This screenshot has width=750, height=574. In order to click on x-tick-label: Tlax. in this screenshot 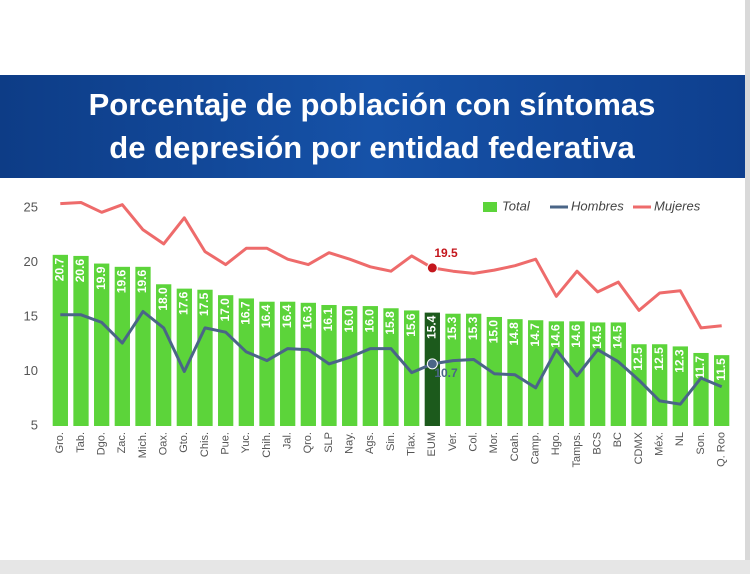, I will do `click(412, 444)`.